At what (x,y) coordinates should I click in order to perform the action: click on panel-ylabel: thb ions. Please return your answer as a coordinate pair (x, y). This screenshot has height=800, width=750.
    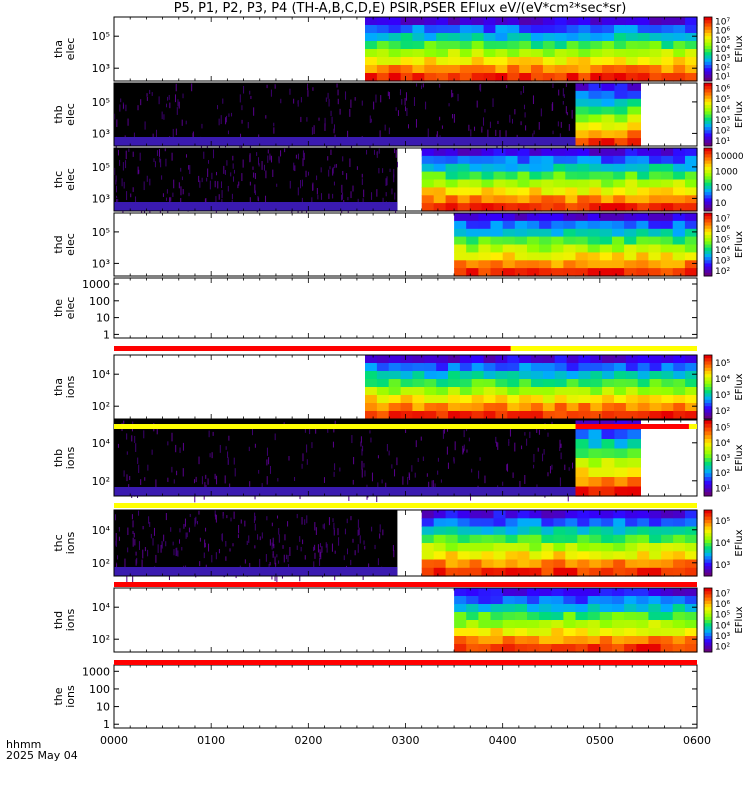
    Looking at the image, I should click on (64, 457).